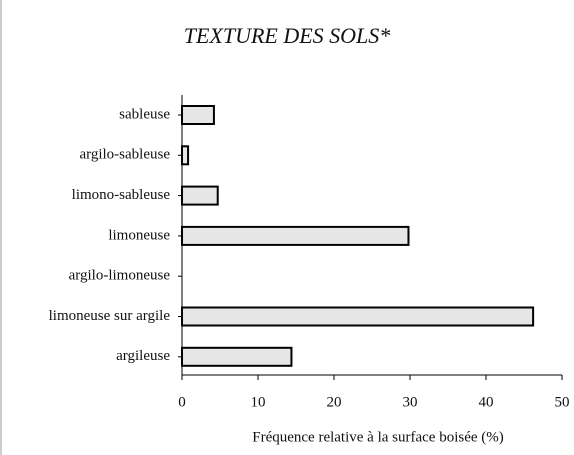 The width and height of the screenshot is (574, 455). I want to click on x-tick-label: 0, so click(182, 402).